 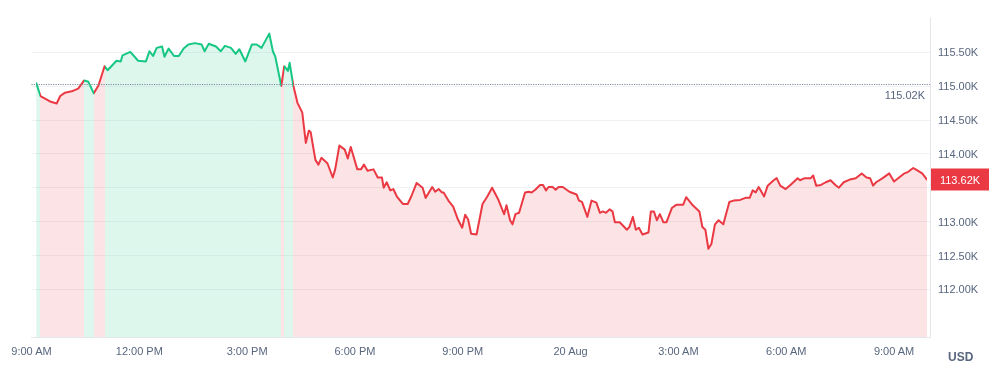 I want to click on y-tick-label: 112.00K, so click(x=958, y=289).